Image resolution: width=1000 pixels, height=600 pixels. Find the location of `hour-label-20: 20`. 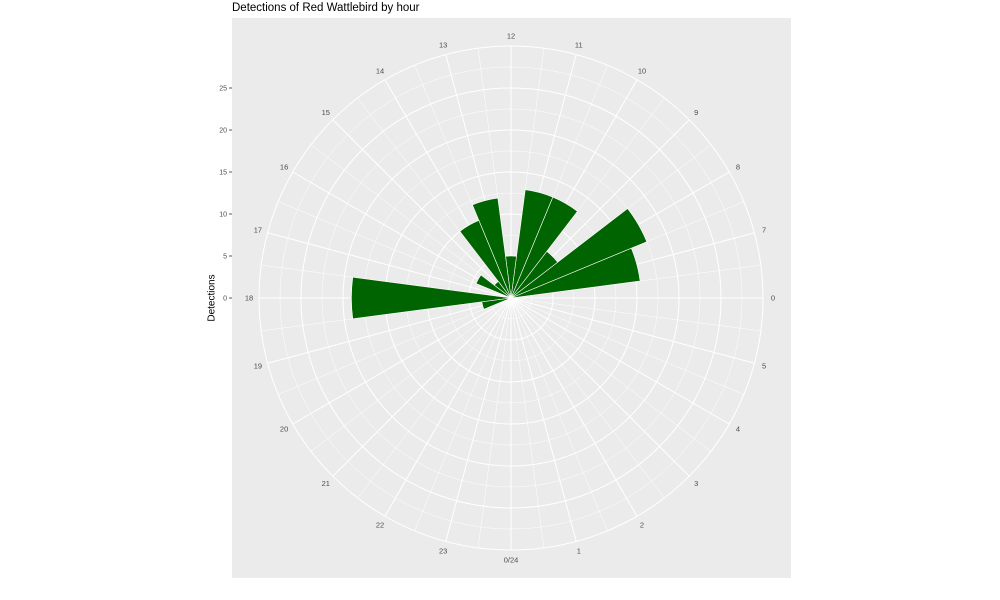

hour-label-20: 20 is located at coordinates (284, 429).